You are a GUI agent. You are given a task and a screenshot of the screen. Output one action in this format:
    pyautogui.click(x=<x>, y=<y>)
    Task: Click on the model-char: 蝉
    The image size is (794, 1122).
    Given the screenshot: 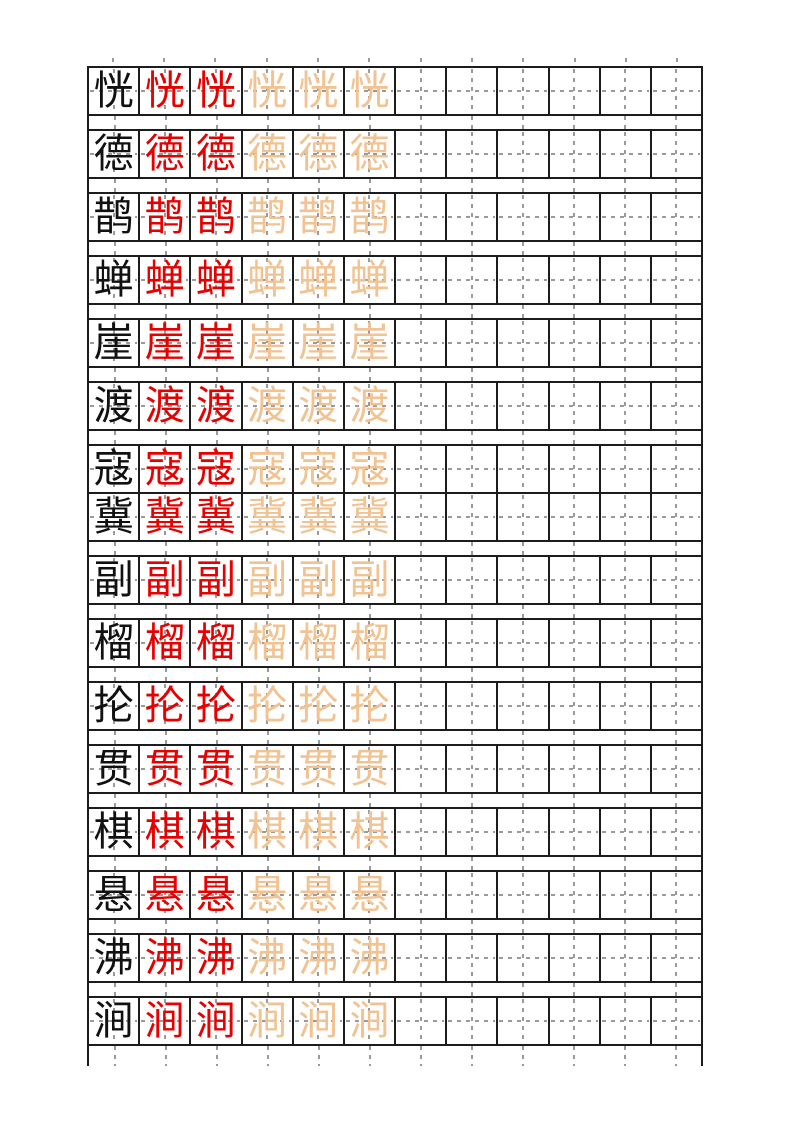 What is the action you would take?
    pyautogui.click(x=113, y=280)
    